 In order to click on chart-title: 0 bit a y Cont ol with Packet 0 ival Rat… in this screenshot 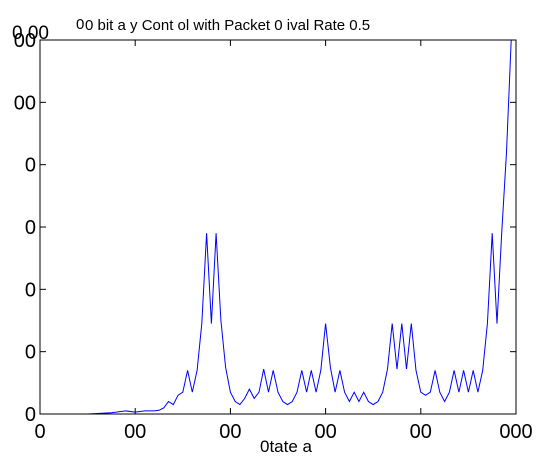, I will do `click(227, 25)`.